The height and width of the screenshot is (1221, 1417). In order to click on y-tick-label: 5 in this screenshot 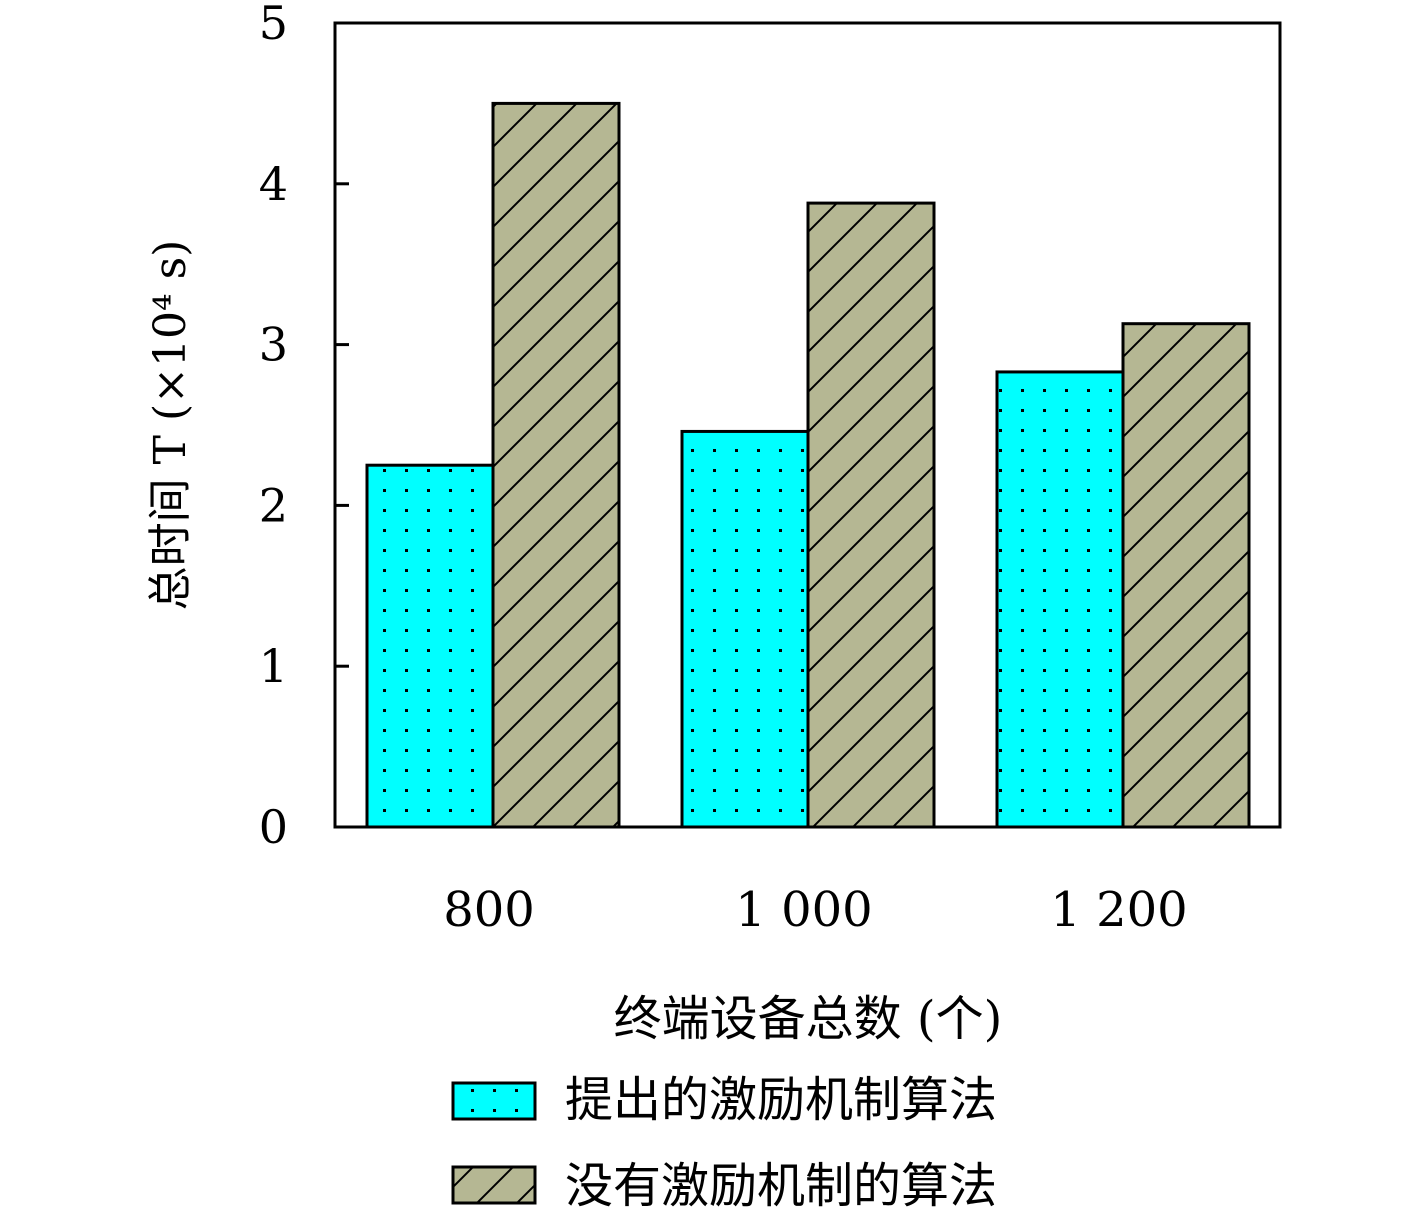, I will do `click(273, 25)`.